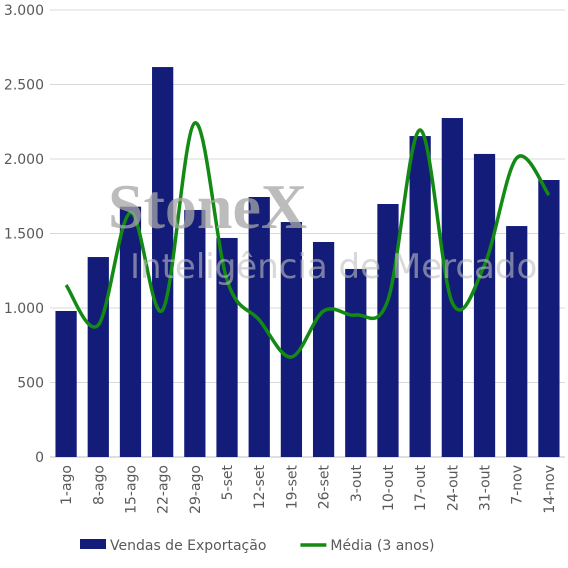 This screenshot has width=568, height=568. What do you see at coordinates (24, 235) in the screenshot?
I see `y-tick-label: 1.500` at bounding box center [24, 235].